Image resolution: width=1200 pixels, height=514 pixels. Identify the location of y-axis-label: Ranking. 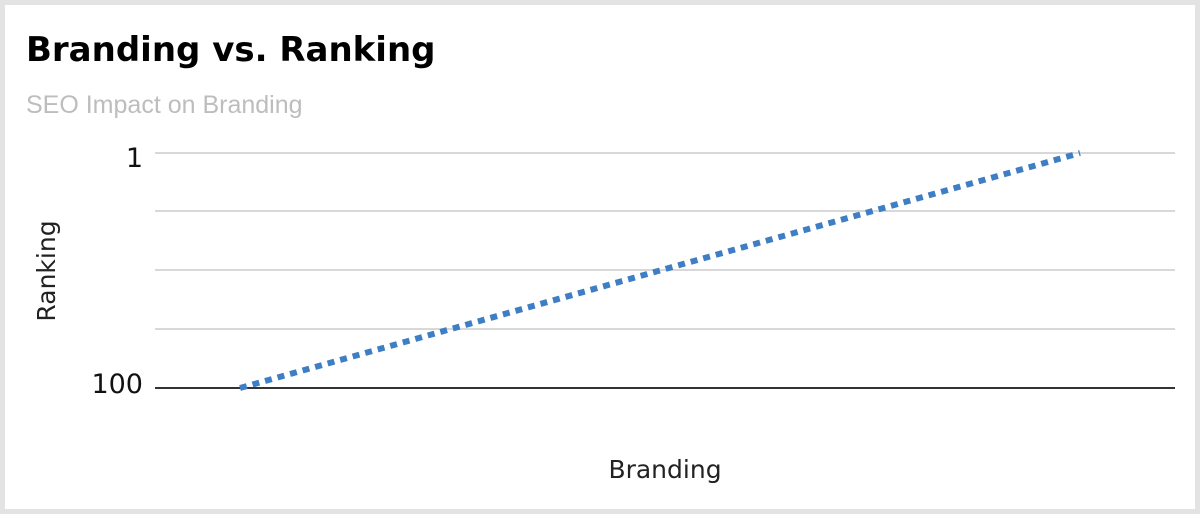
(46, 270).